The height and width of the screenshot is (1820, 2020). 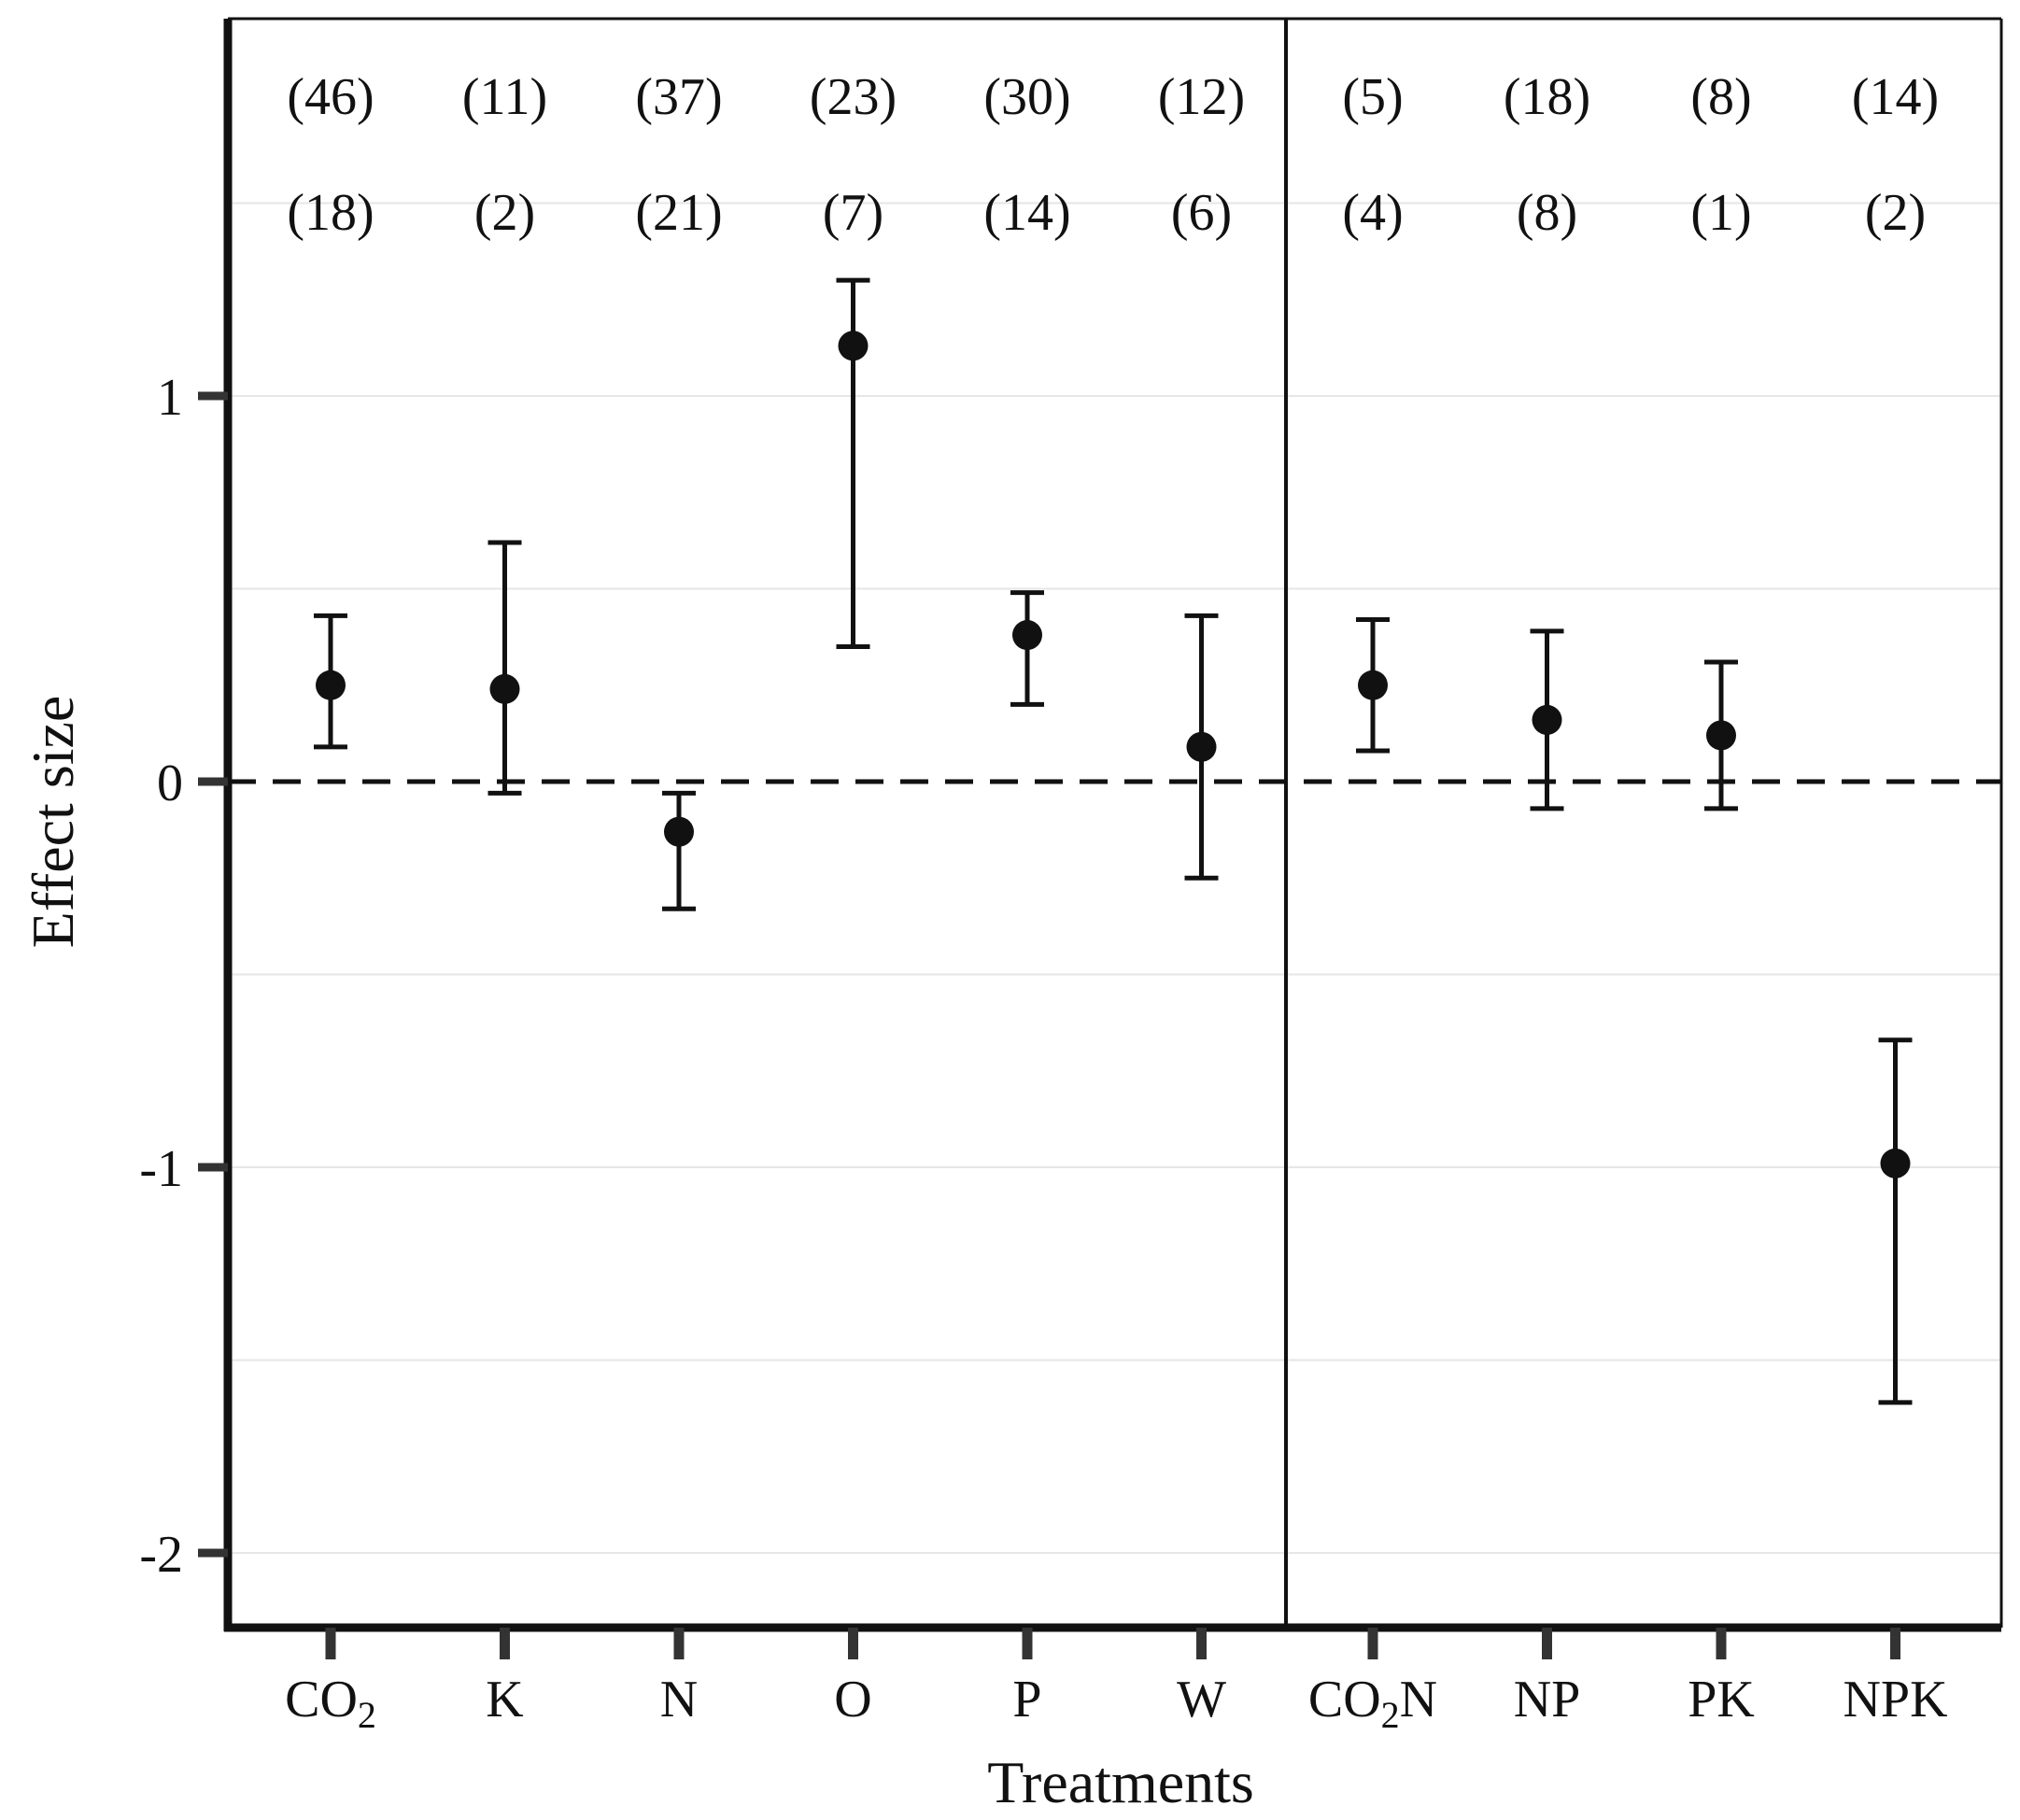 What do you see at coordinates (1026, 213) in the screenshot?
I see `count-label-bottom: (14)` at bounding box center [1026, 213].